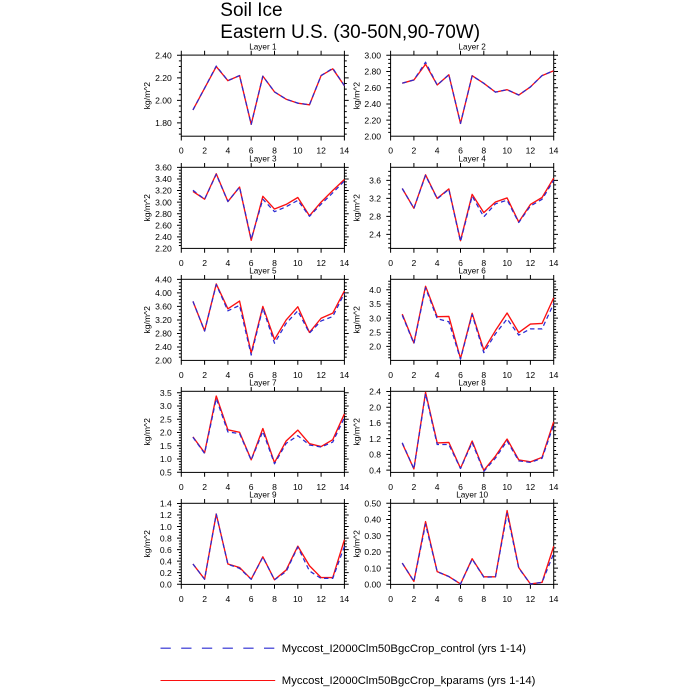 This screenshot has height=700, width=700. Describe the element at coordinates (166, 393) in the screenshot. I see `svg-text: 3.5` at that location.